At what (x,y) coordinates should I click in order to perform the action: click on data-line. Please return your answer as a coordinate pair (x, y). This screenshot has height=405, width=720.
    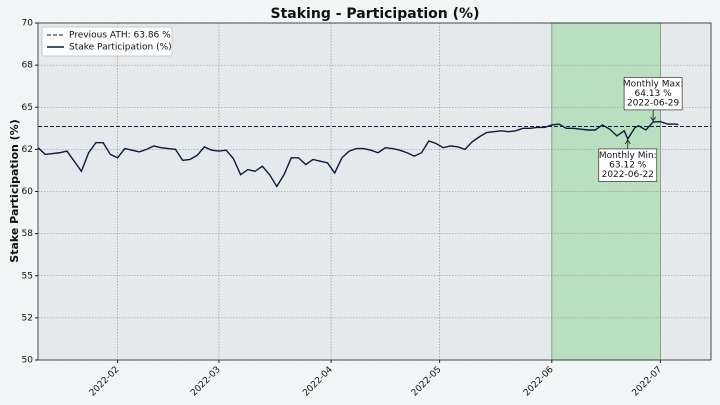
    Looking at the image, I should click on (358, 154).